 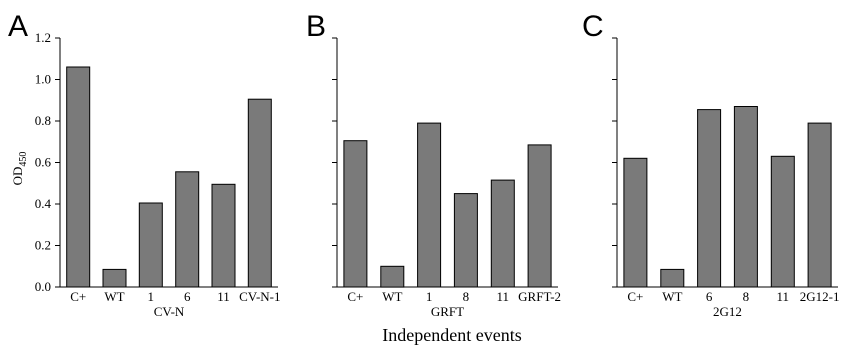 I want to click on panel-letter: B, so click(x=316, y=26).